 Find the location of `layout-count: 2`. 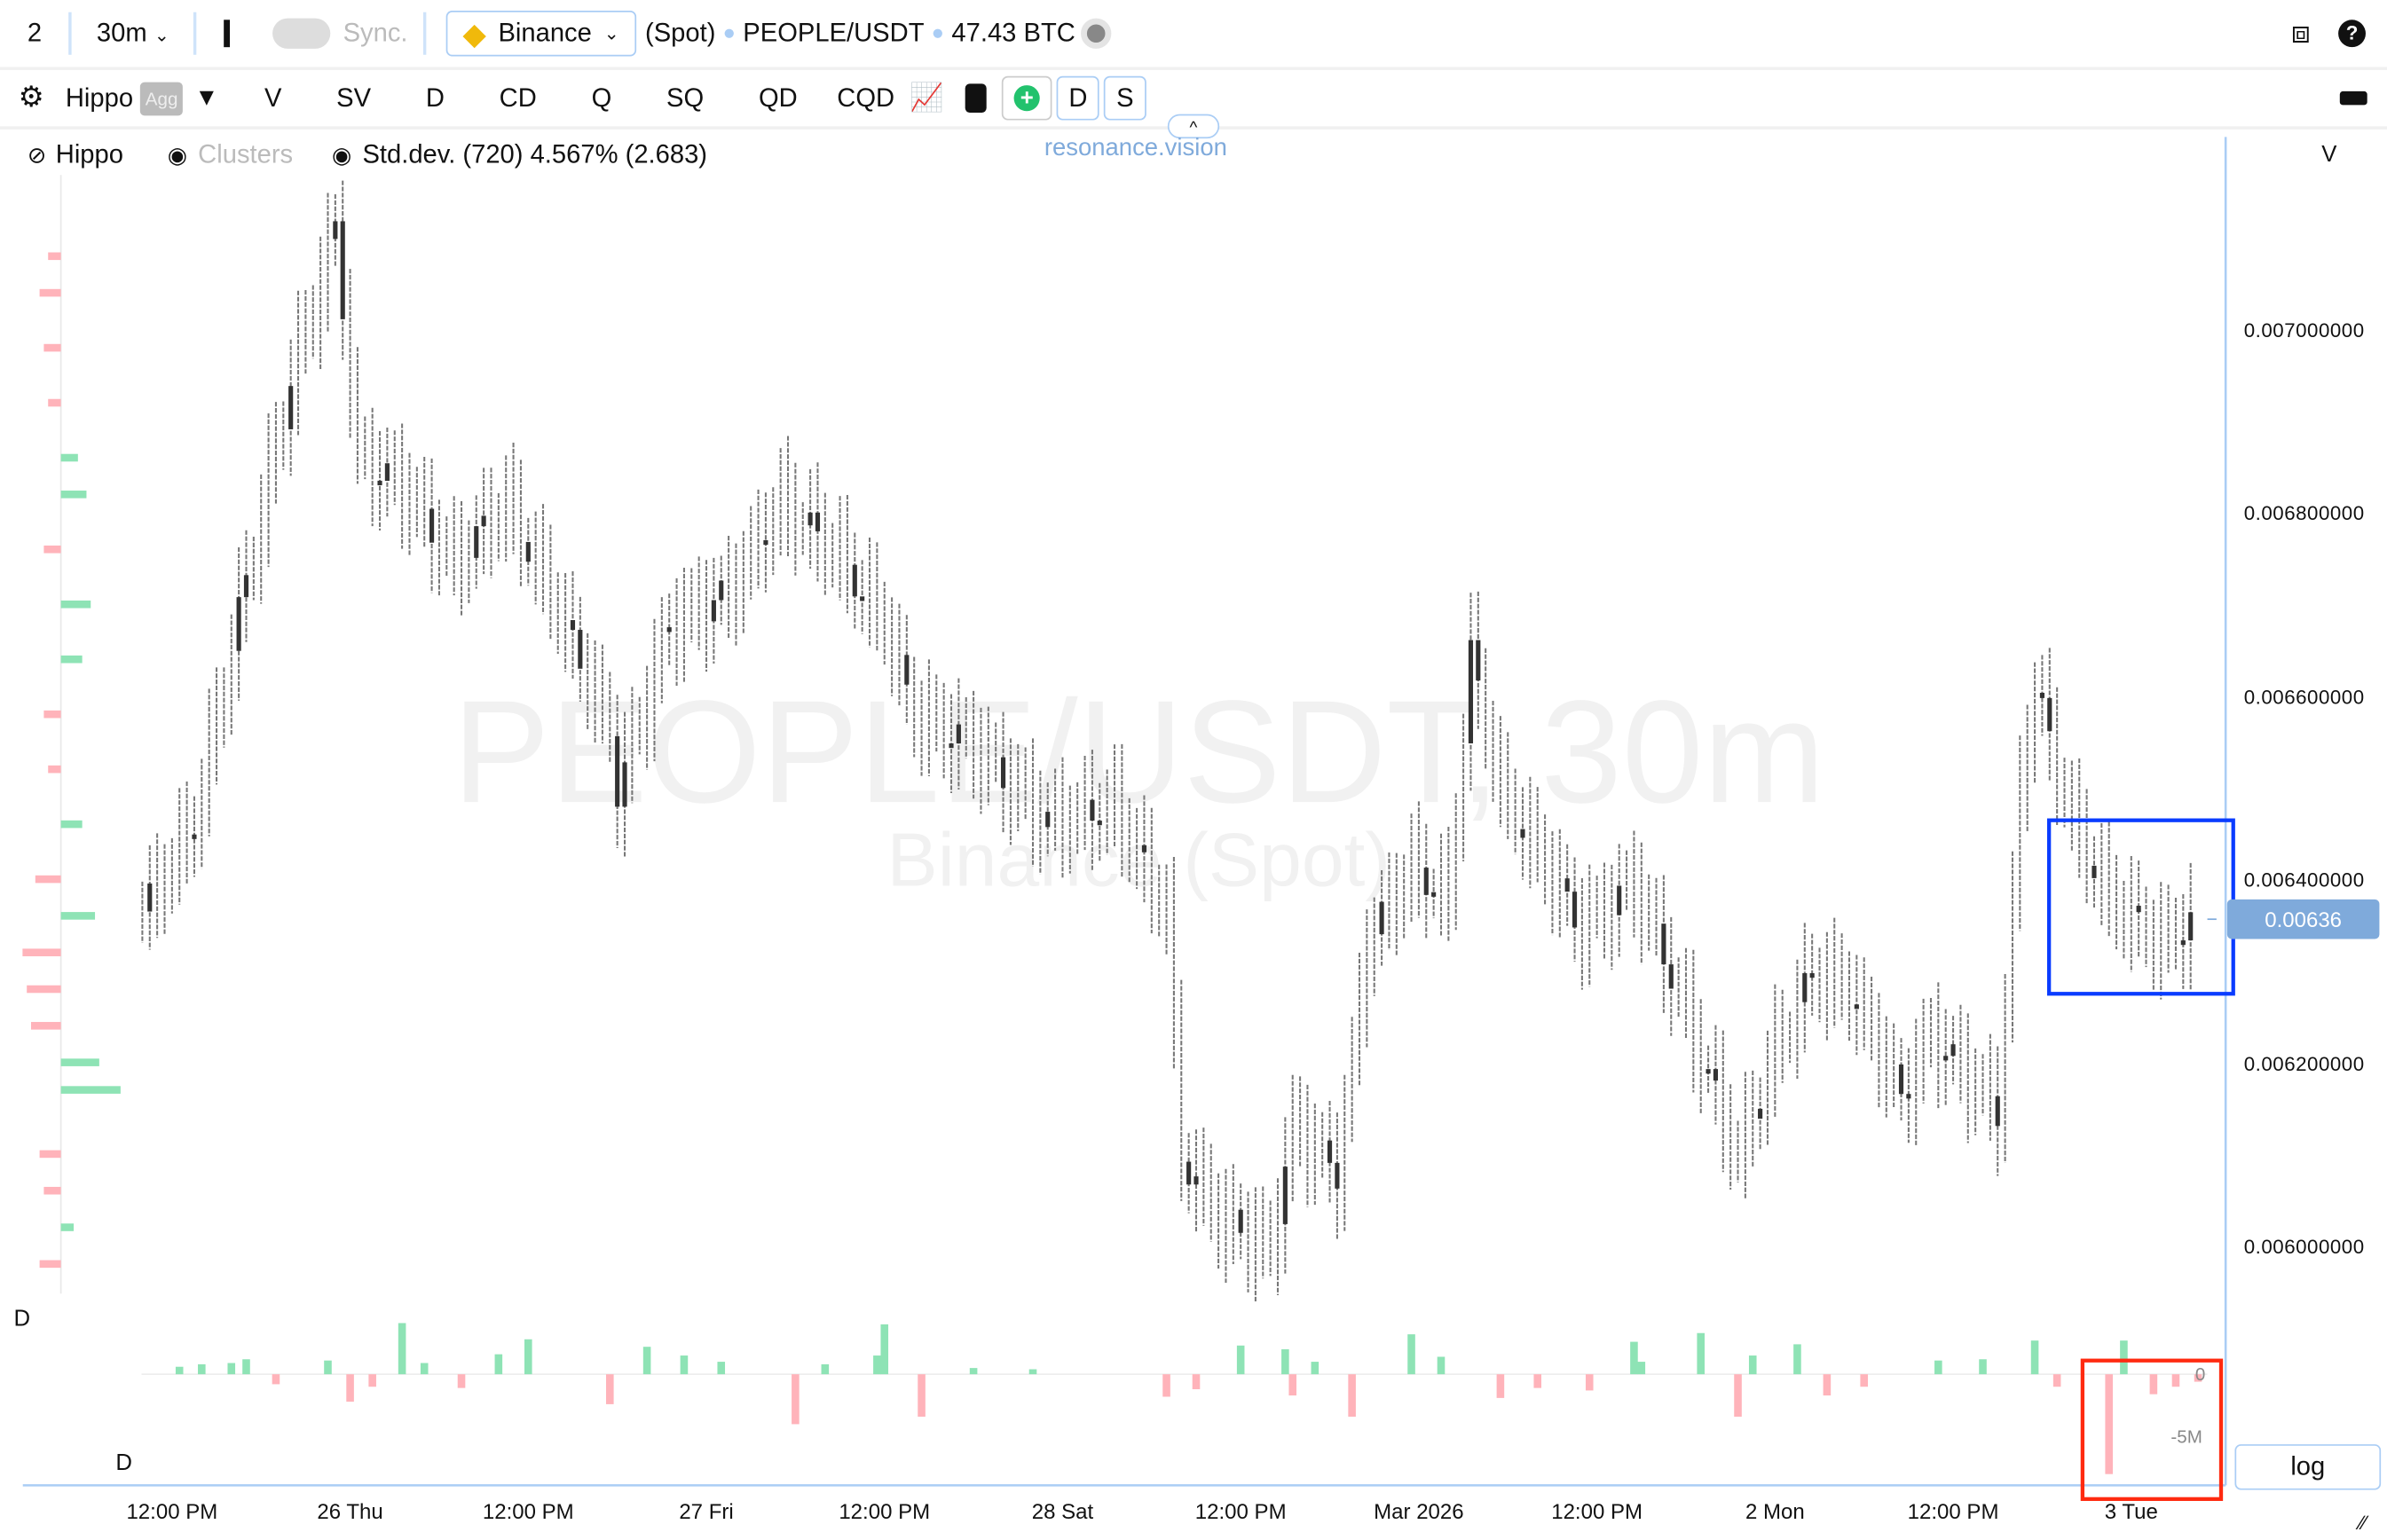

layout-count: 2 is located at coordinates (35, 33).